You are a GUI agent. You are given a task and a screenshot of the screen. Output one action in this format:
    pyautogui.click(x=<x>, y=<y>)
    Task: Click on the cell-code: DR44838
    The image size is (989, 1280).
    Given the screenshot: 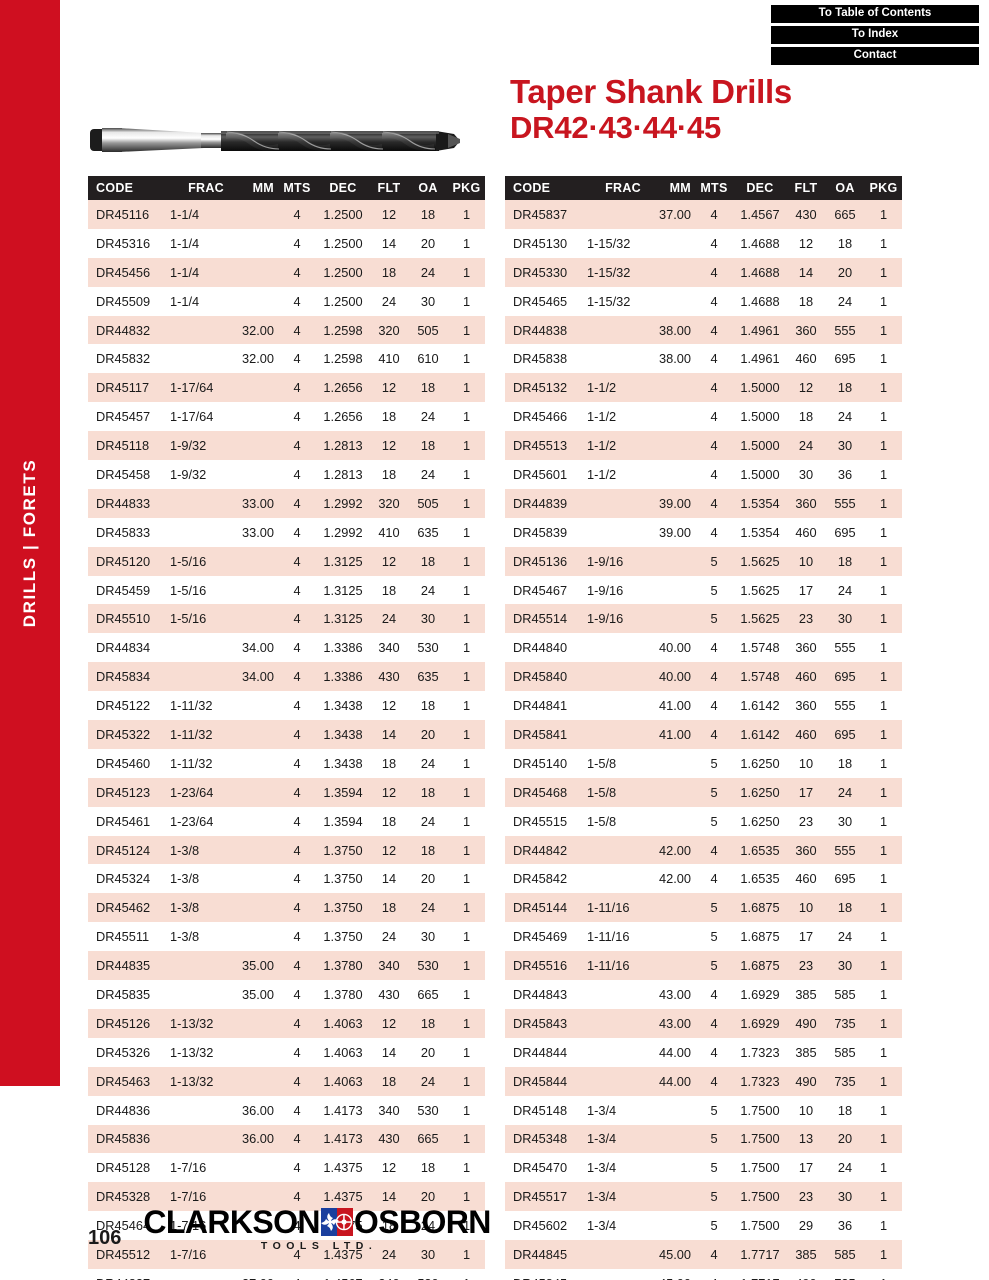 What is the action you would take?
    pyautogui.click(x=544, y=330)
    